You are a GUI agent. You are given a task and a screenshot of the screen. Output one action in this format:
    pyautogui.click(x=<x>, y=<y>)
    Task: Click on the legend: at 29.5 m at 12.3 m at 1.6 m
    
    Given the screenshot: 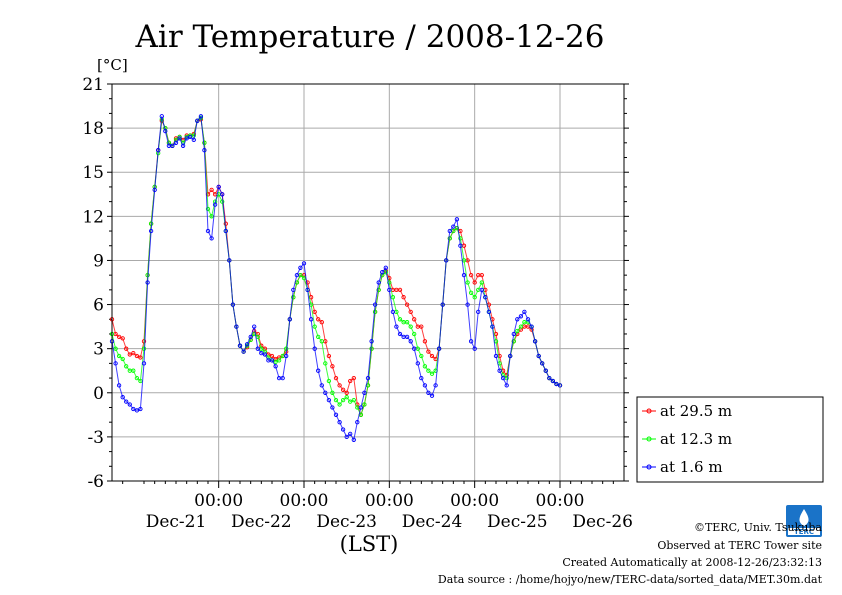 What is the action you would take?
    pyautogui.click(x=730, y=439)
    